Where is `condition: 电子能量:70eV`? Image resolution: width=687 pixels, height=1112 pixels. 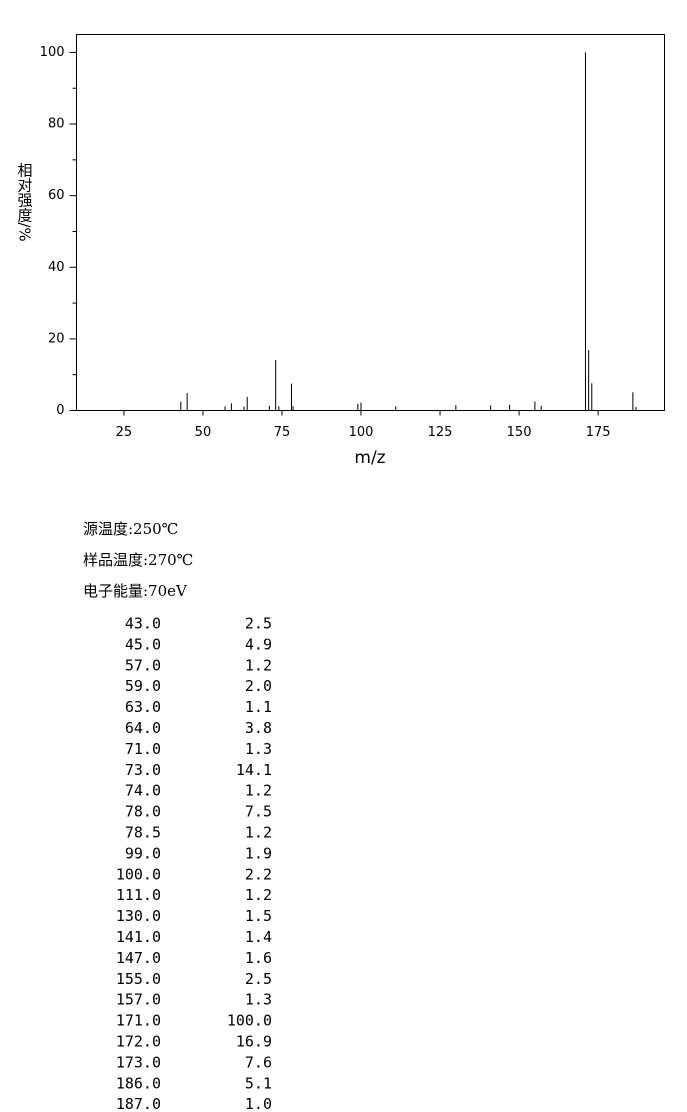
condition: 电子能量:70eV is located at coordinates (135, 591).